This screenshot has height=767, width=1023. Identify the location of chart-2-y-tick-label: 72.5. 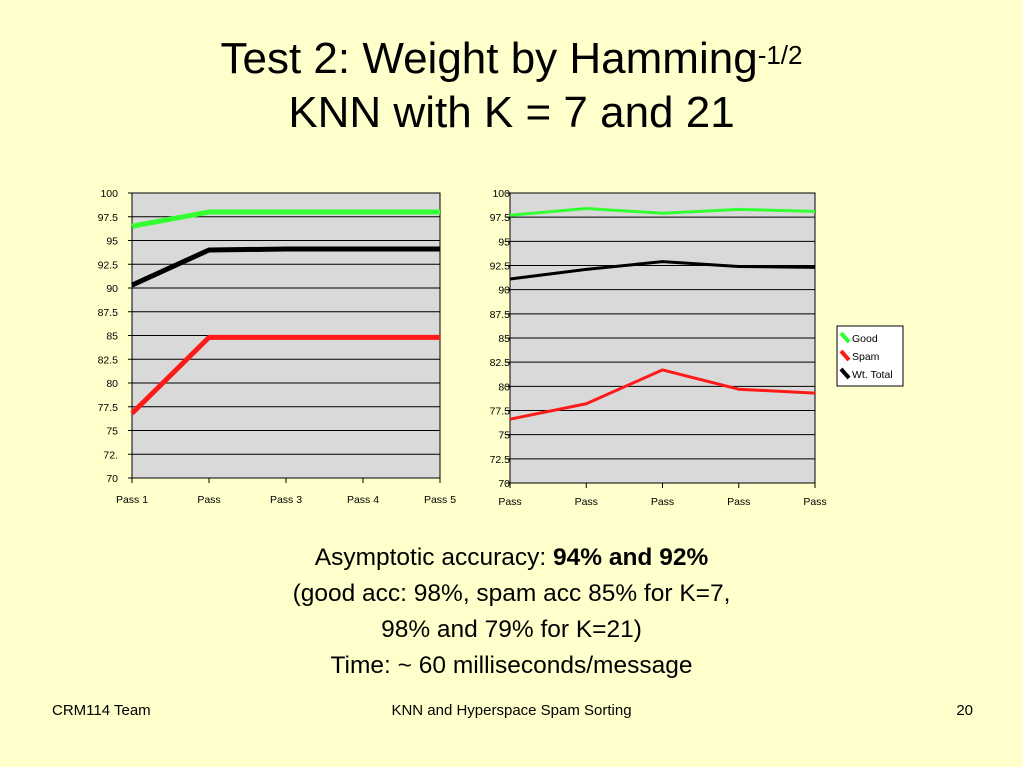
(500, 460).